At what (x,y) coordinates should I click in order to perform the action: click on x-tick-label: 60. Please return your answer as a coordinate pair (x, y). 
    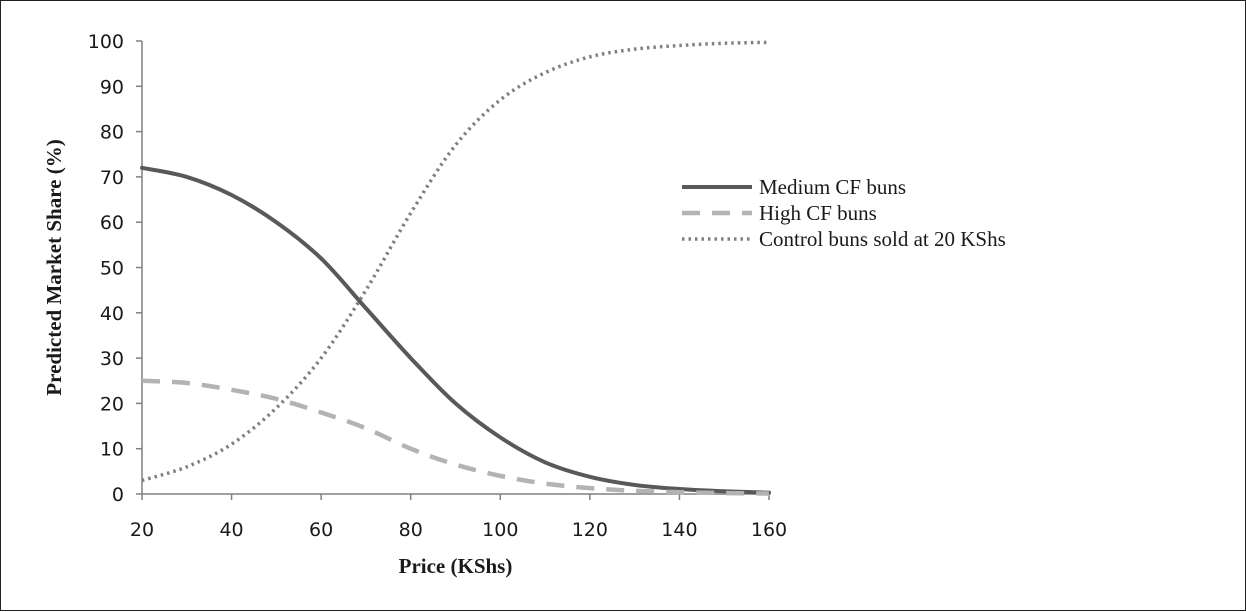
    Looking at the image, I should click on (321, 530).